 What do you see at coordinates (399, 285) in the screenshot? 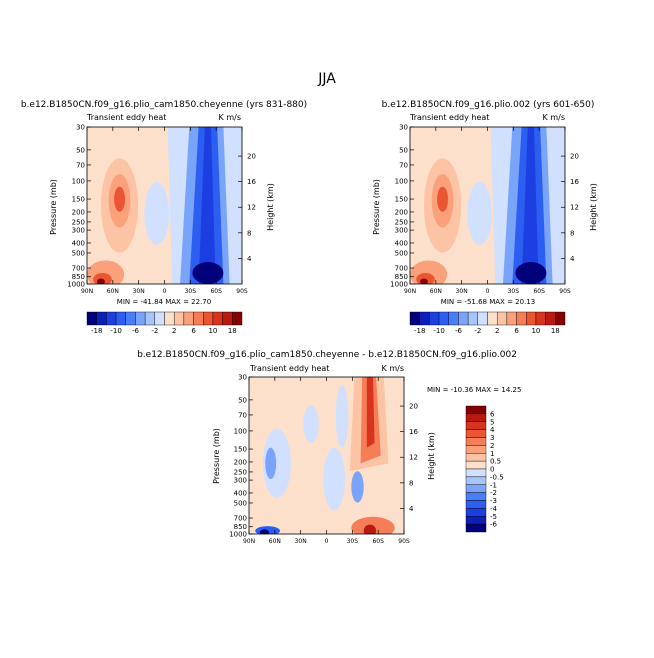
I see `p2-ytick-label-12: 1000` at bounding box center [399, 285].